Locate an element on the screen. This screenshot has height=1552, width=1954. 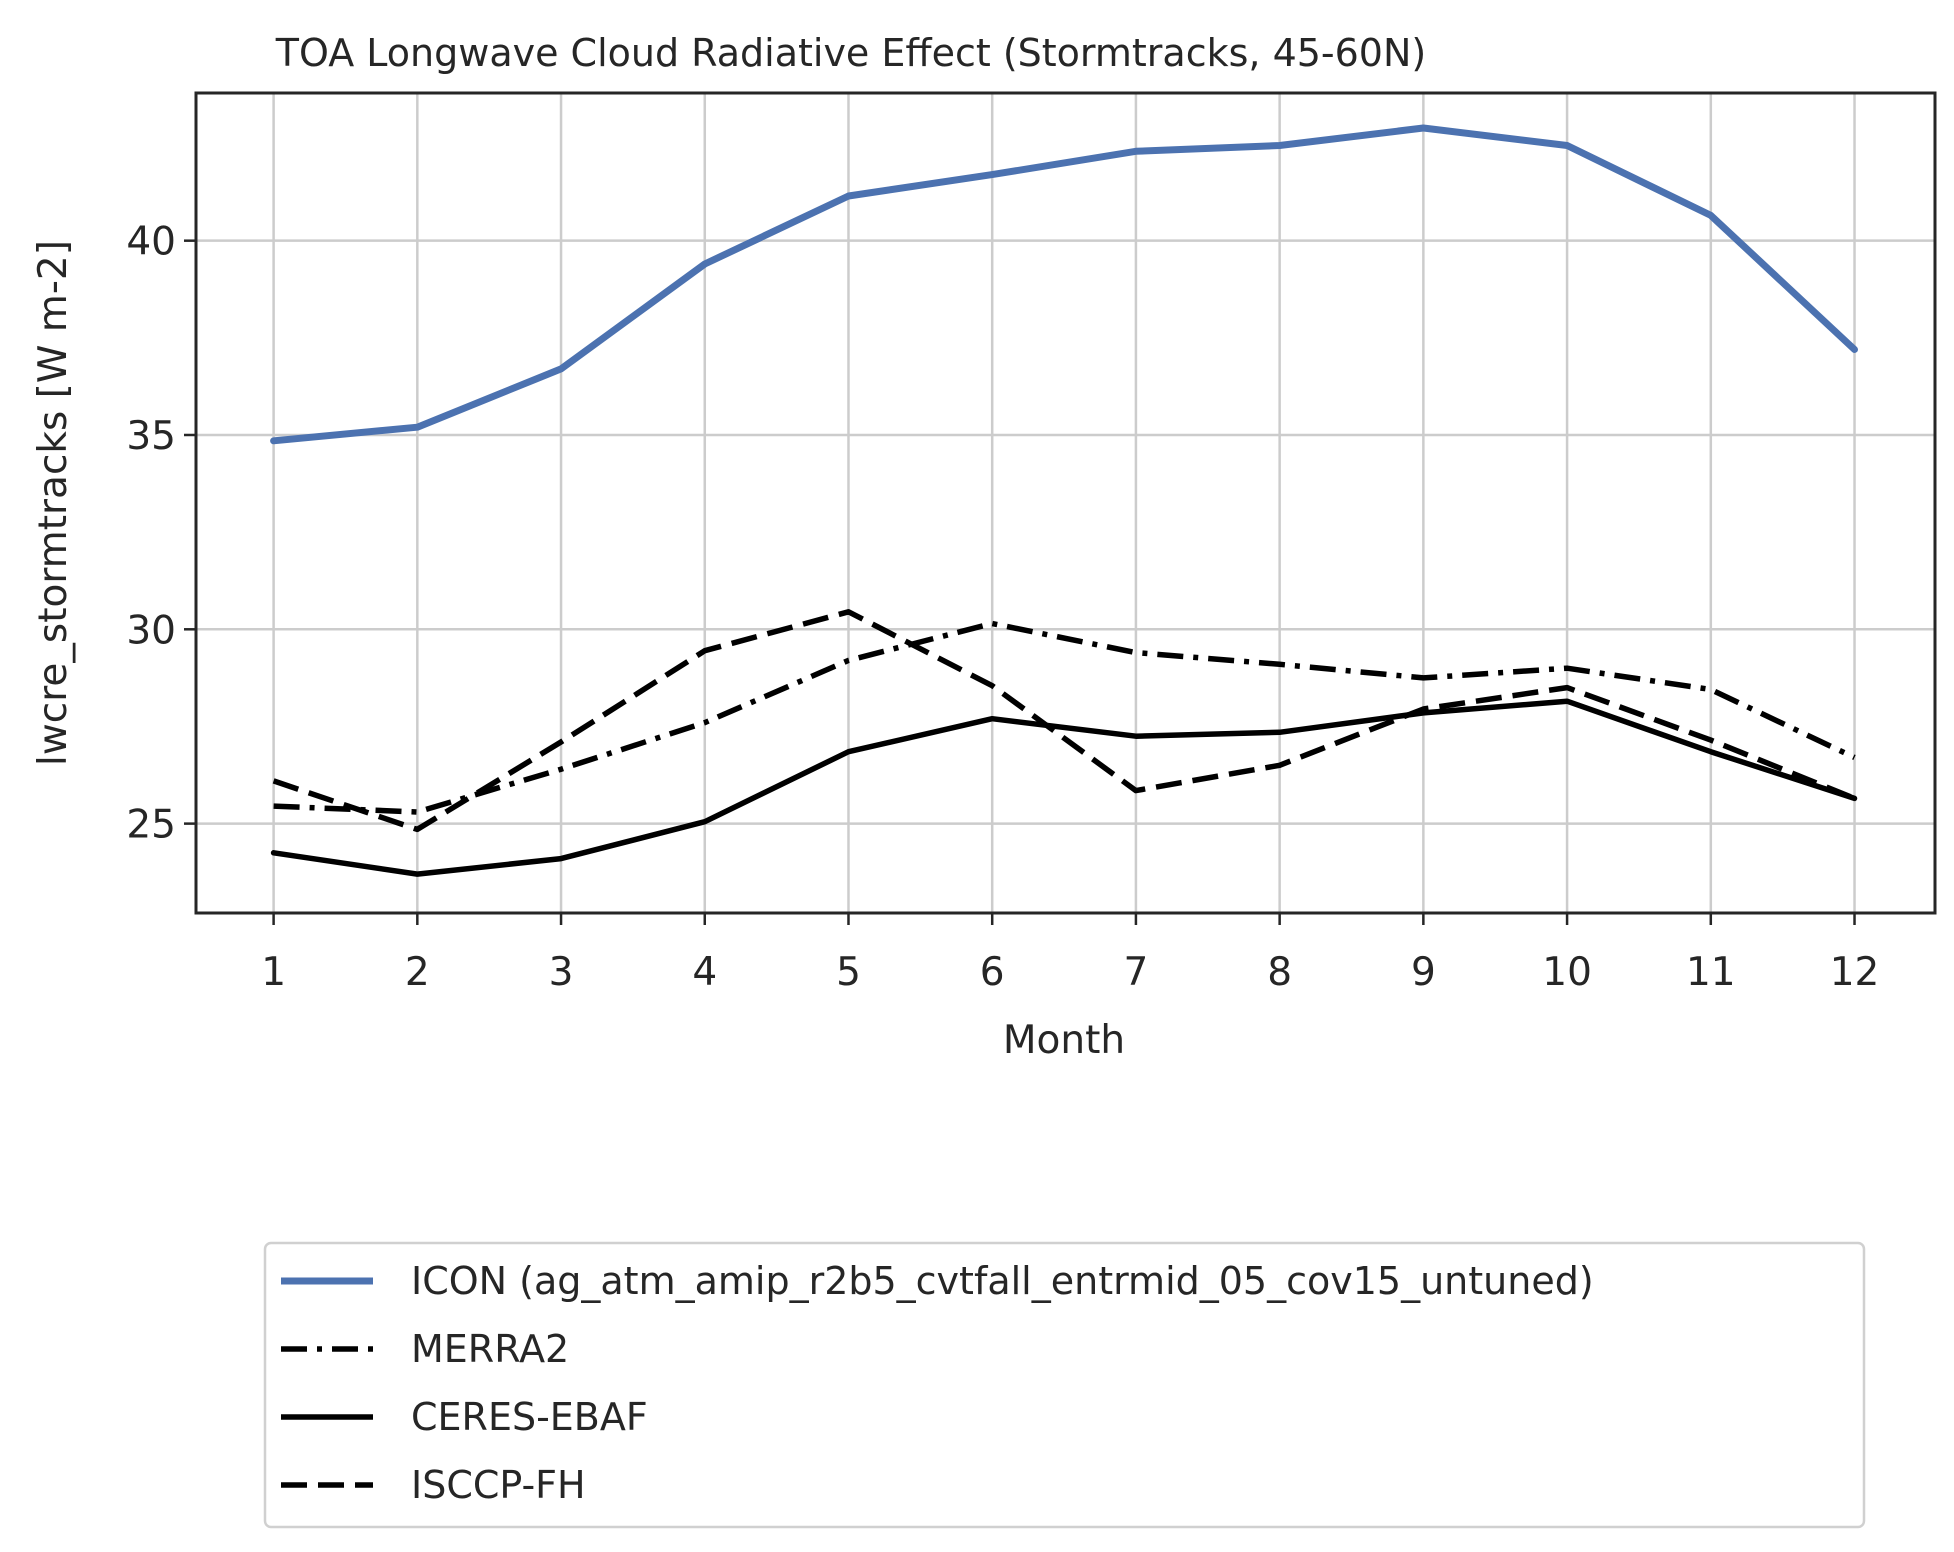
x-tick-label: 10 is located at coordinates (1567, 972).